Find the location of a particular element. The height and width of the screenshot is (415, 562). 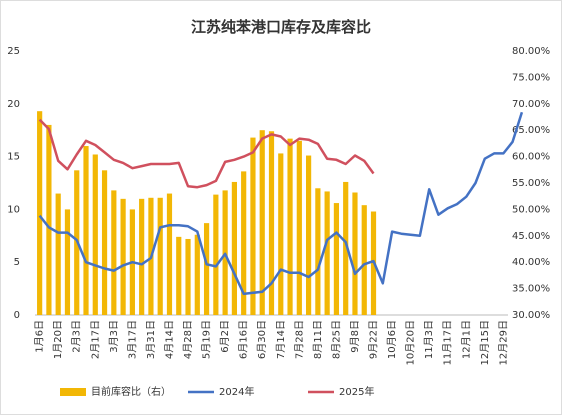

y-tick-label: 10 is located at coordinates (13, 209).